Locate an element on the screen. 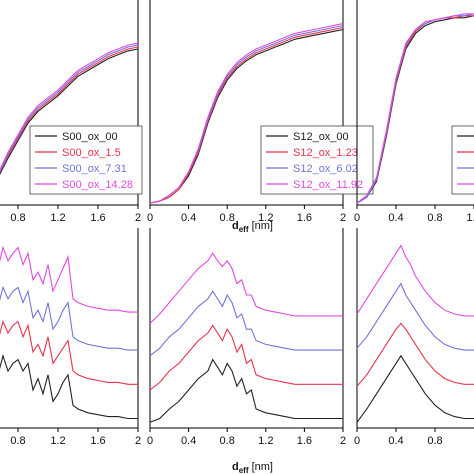  panel-top-right: 0 0.4 0.8 1.2 is located at coordinates (414, 112).